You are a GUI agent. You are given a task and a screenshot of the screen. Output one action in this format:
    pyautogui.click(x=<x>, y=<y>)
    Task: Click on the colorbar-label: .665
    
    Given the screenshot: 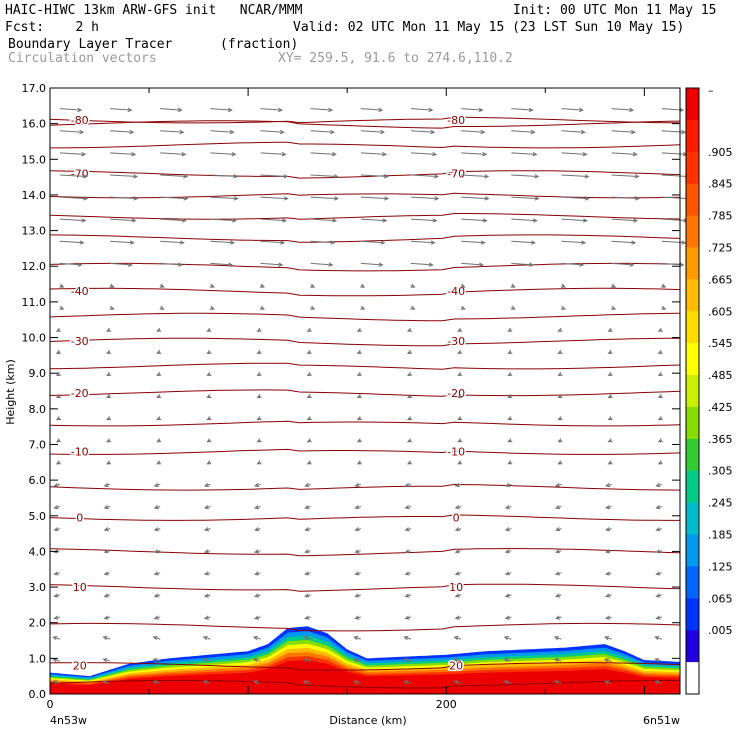 What is the action you would take?
    pyautogui.click(x=720, y=279)
    